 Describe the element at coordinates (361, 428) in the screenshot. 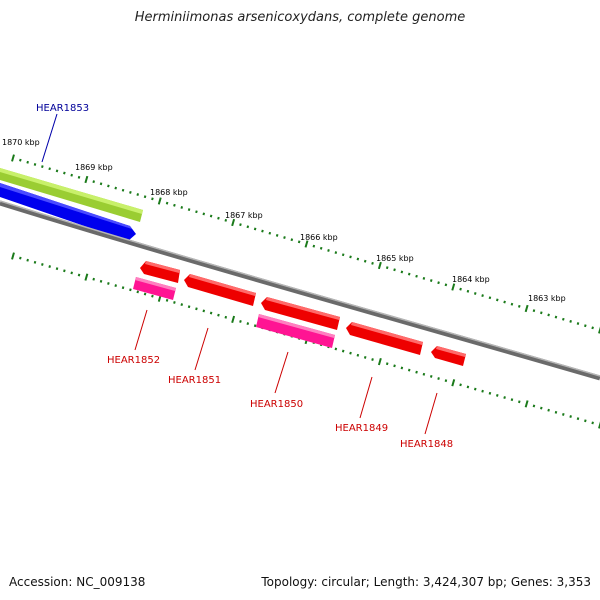

I see `gene-label-hear1849: HEAR1849` at that location.